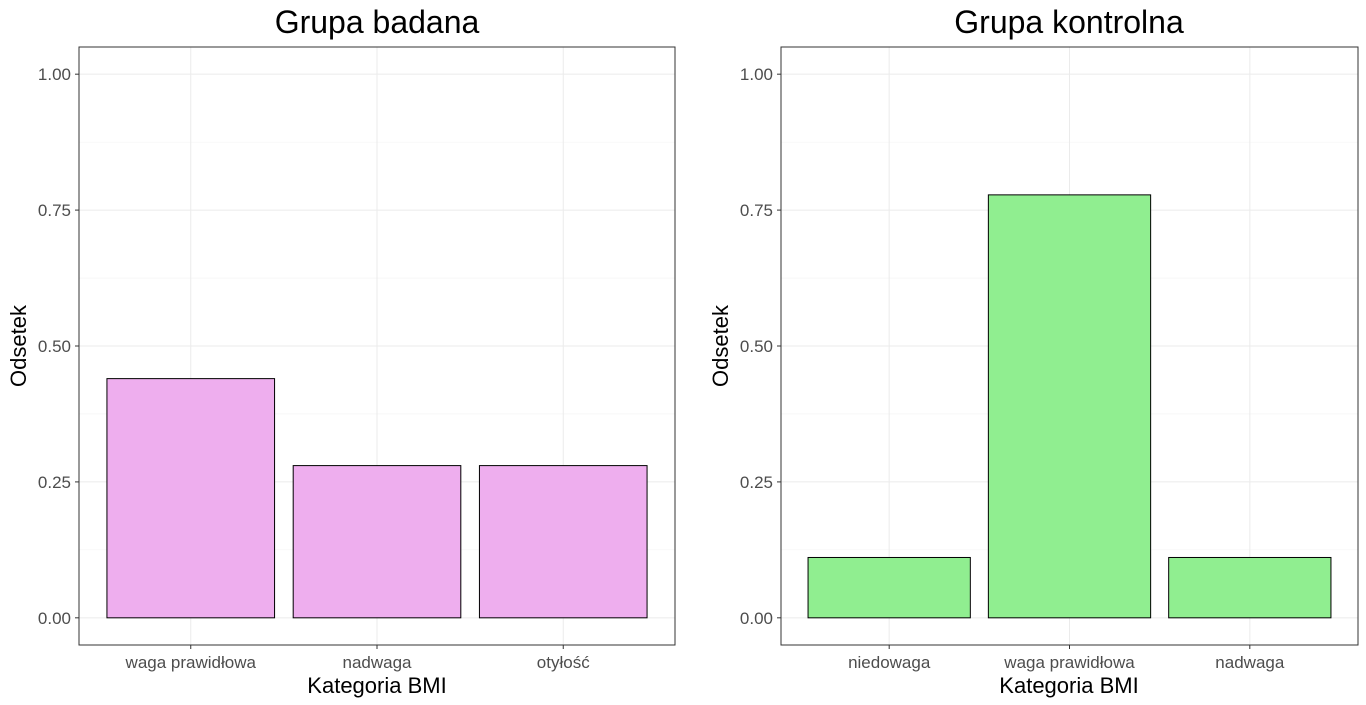 This screenshot has width=1366, height=705. What do you see at coordinates (563, 662) in the screenshot?
I see `x-tick-label: otyłość` at bounding box center [563, 662].